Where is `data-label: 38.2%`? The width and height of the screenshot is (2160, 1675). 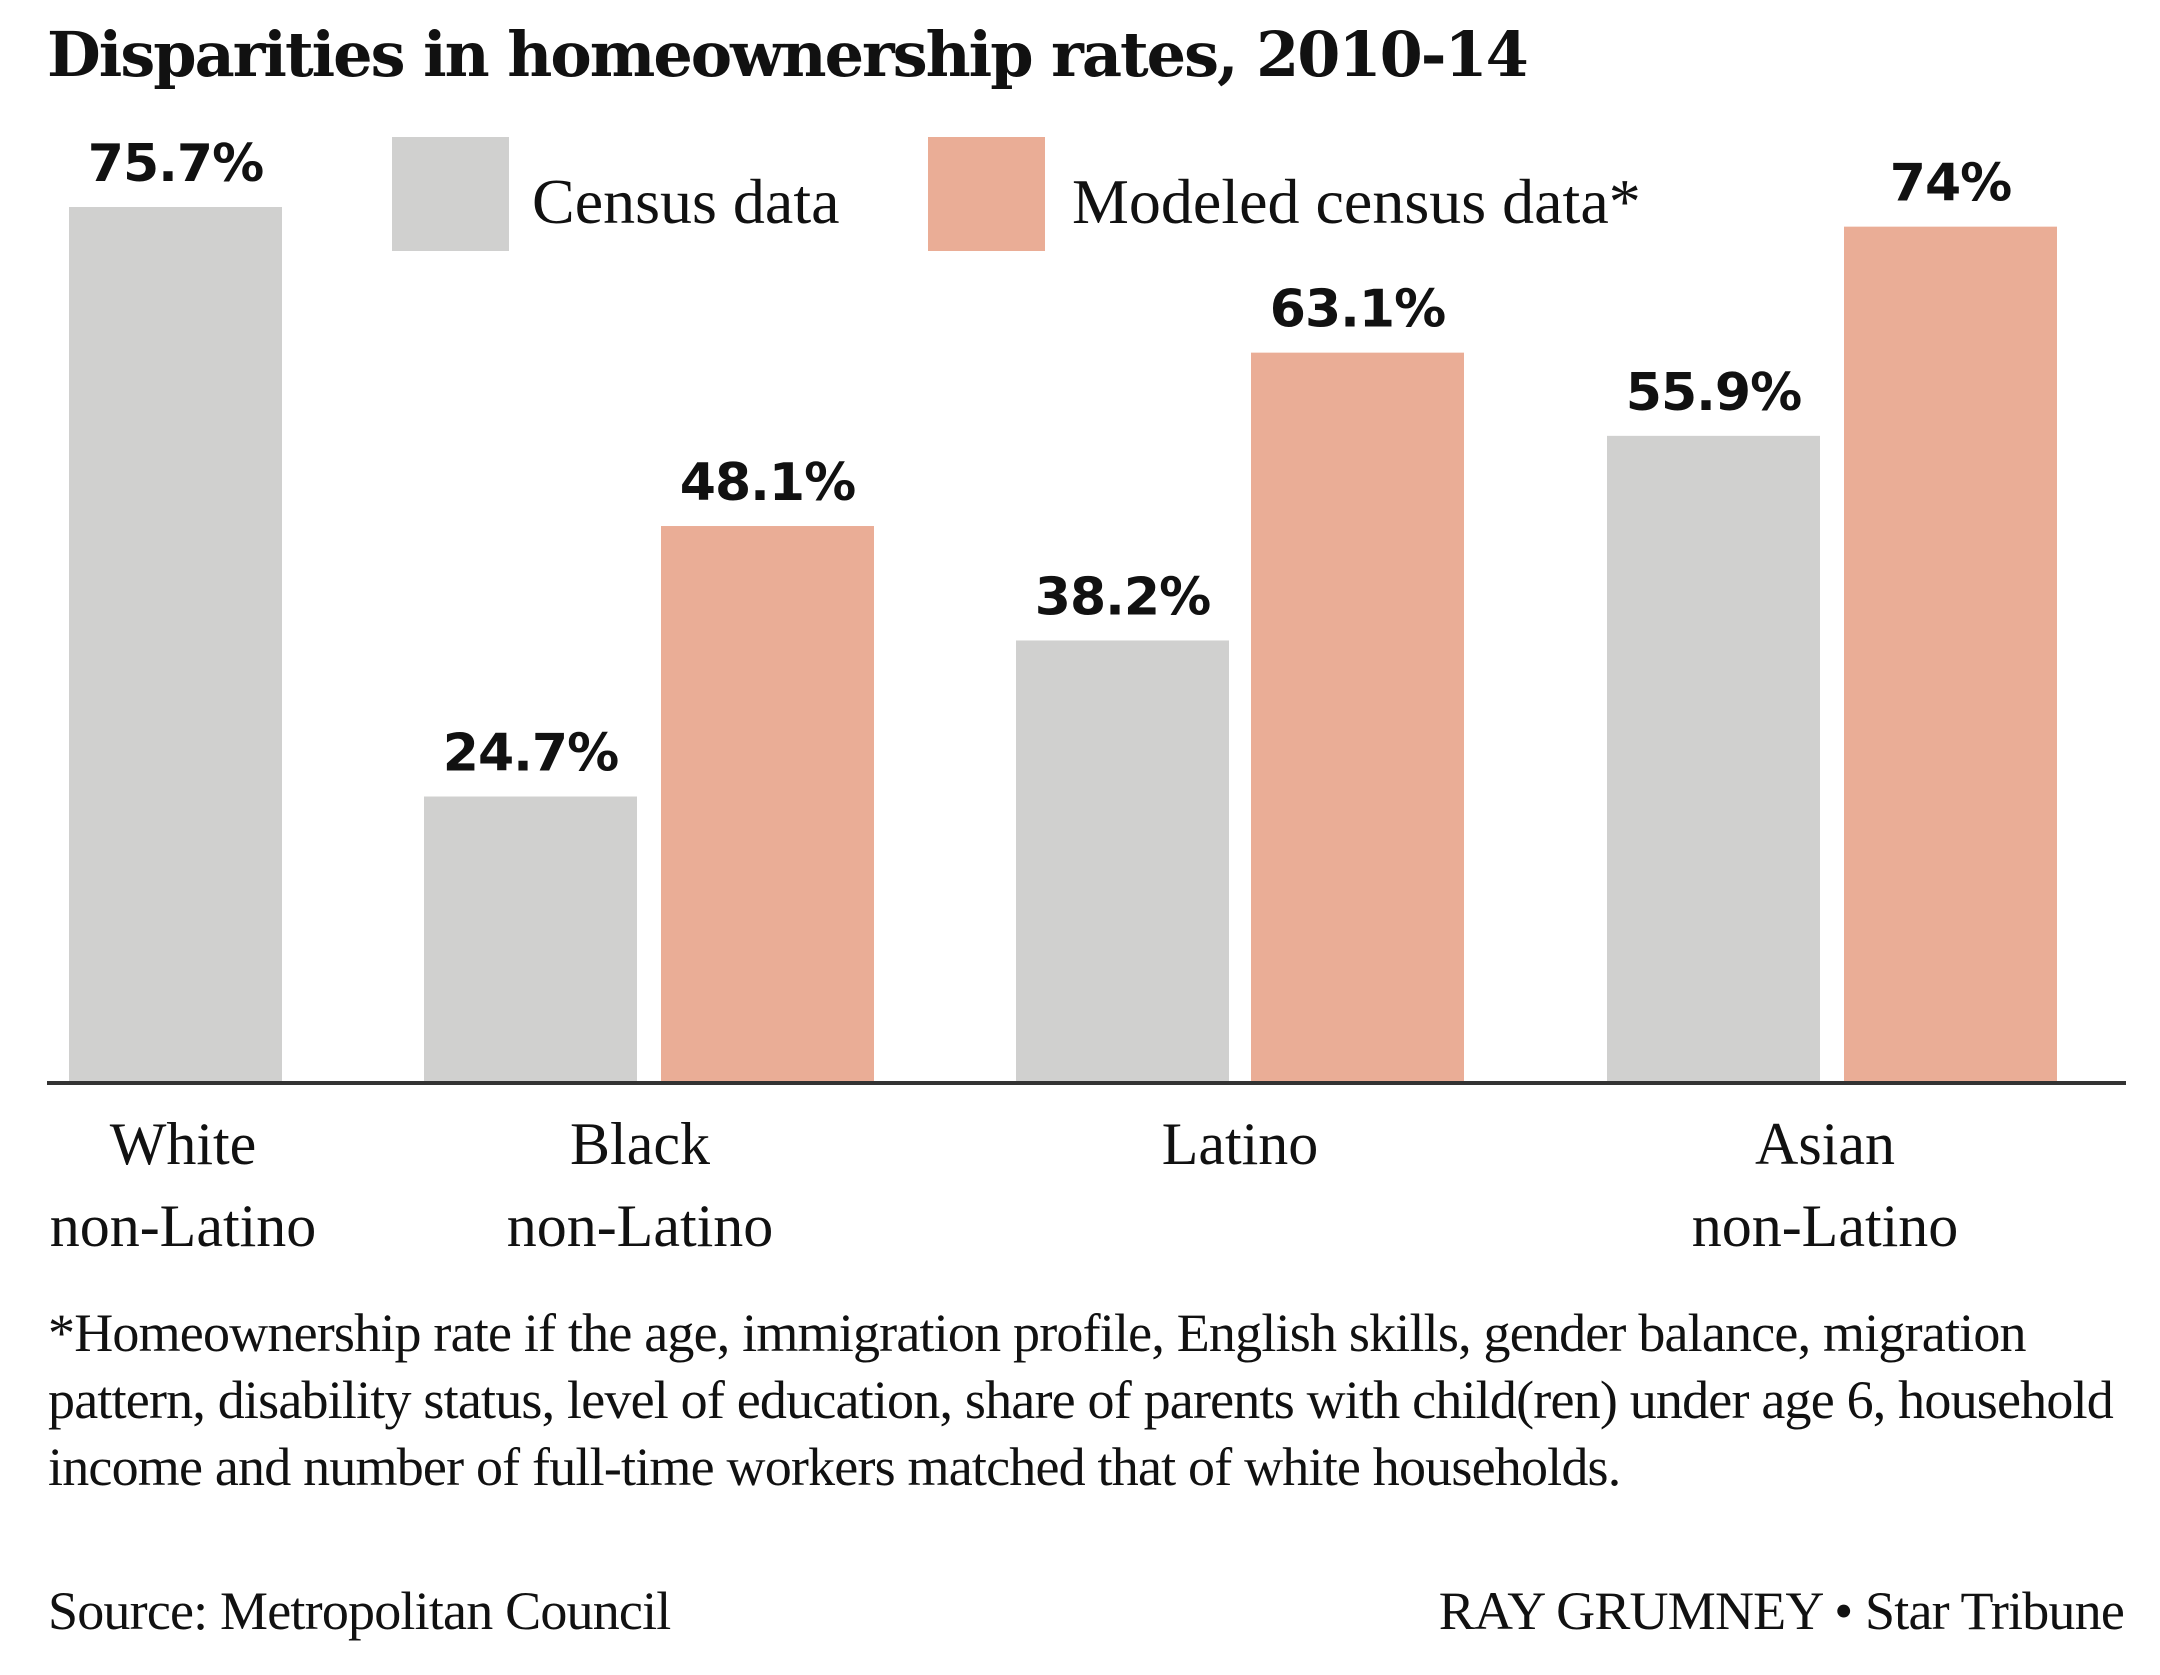
data-label: 38.2% is located at coordinates (1122, 597).